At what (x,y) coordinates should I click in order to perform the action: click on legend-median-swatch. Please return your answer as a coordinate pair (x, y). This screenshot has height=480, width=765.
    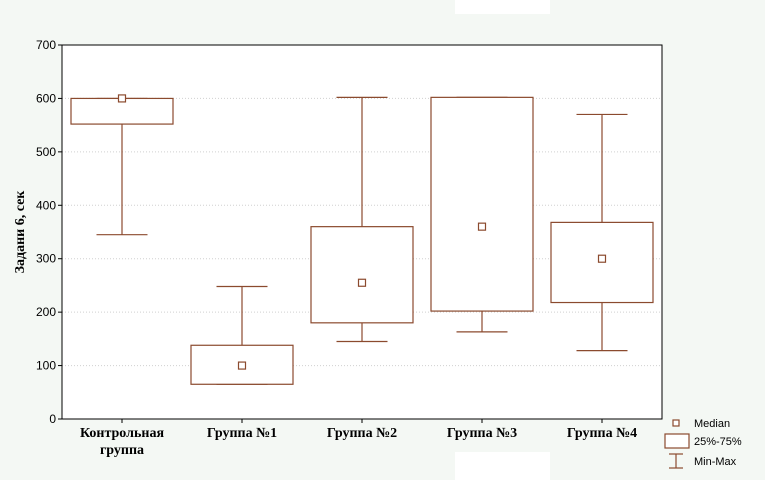
    Looking at the image, I should click on (676, 423).